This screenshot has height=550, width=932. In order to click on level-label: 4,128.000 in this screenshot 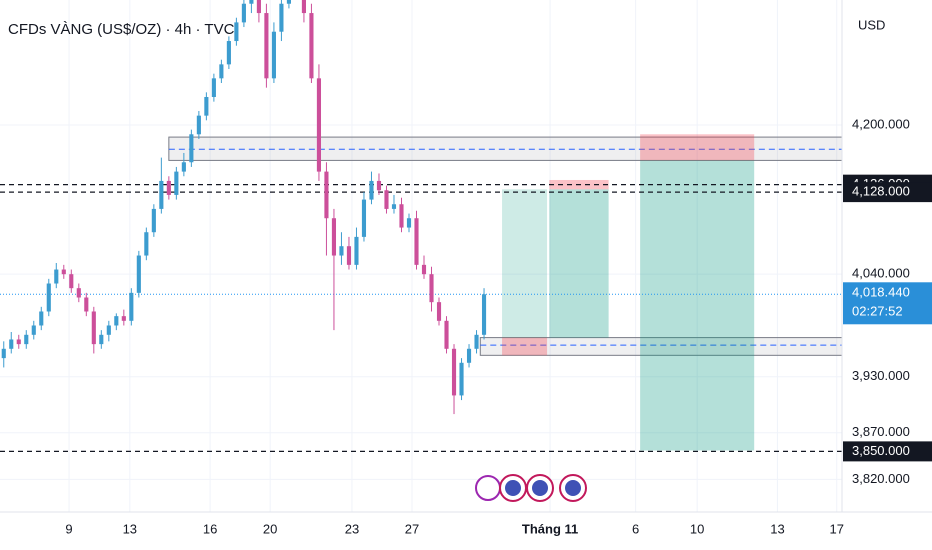, I will do `click(881, 191)`.